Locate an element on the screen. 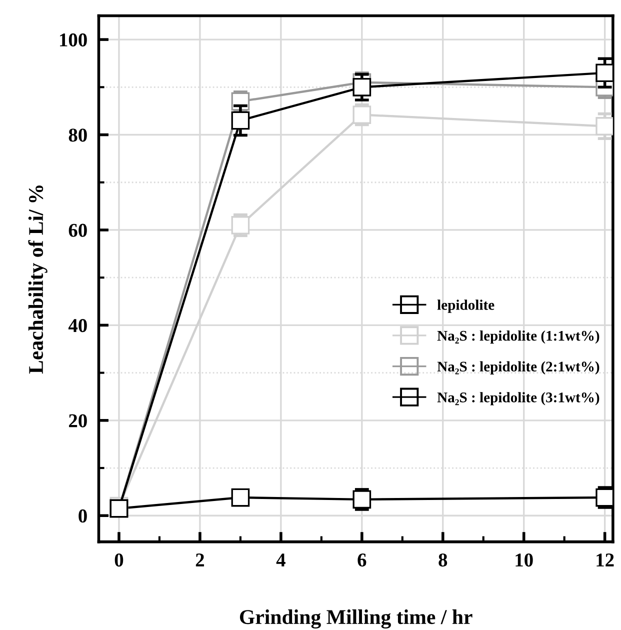  x-tick-label: 2 is located at coordinates (200, 560).